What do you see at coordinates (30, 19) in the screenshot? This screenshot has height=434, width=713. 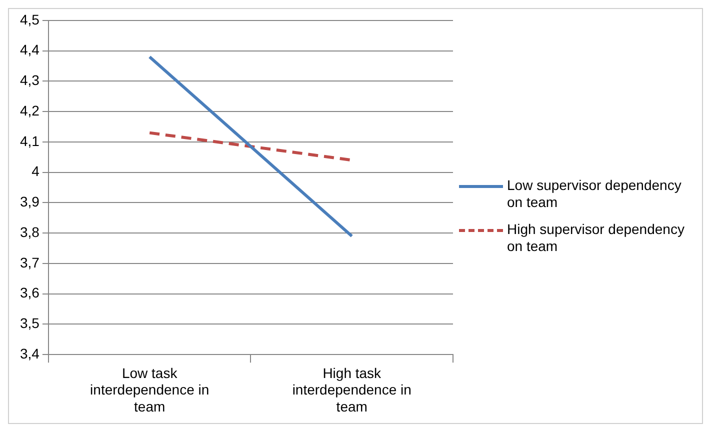 I see `y-tick-label: 4,5` at bounding box center [30, 19].